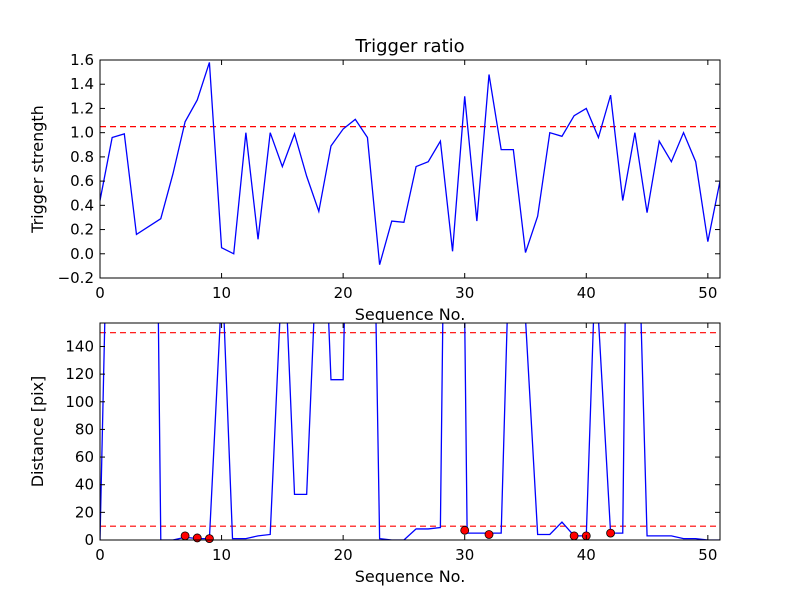 This screenshot has width=800, height=600. What do you see at coordinates (410, 576) in the screenshot?
I see `chart-2-x-axis-label: Sequence No.` at bounding box center [410, 576].